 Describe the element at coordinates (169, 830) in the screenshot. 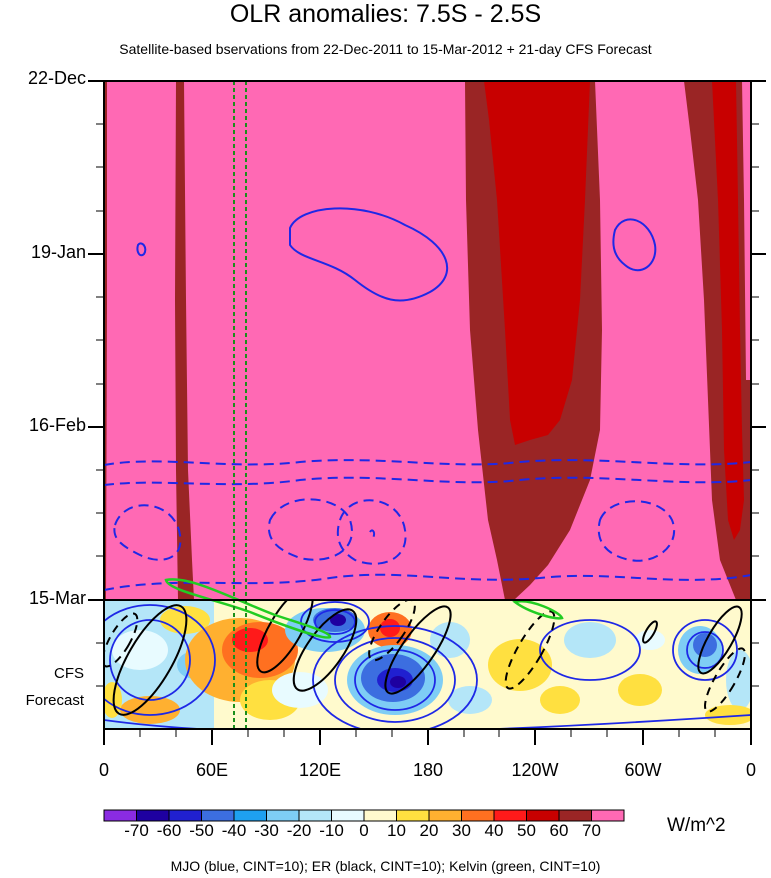

I see `colorbar-label: -60` at that location.